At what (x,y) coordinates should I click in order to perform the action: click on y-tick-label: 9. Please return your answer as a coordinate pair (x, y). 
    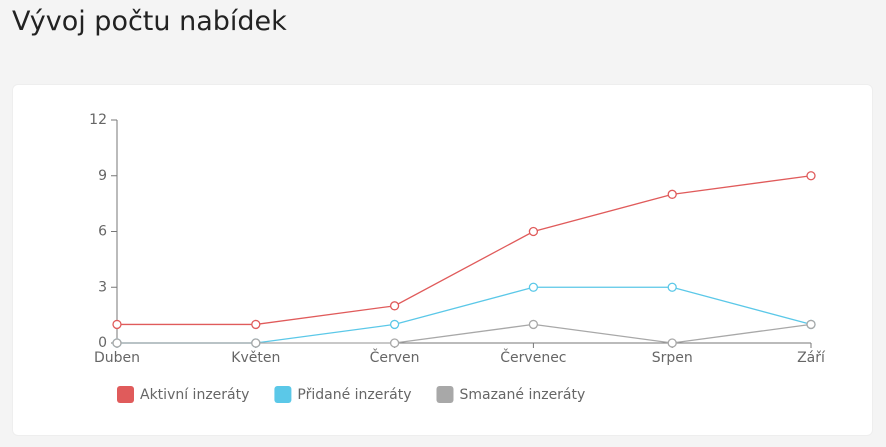
    Looking at the image, I should click on (102, 176).